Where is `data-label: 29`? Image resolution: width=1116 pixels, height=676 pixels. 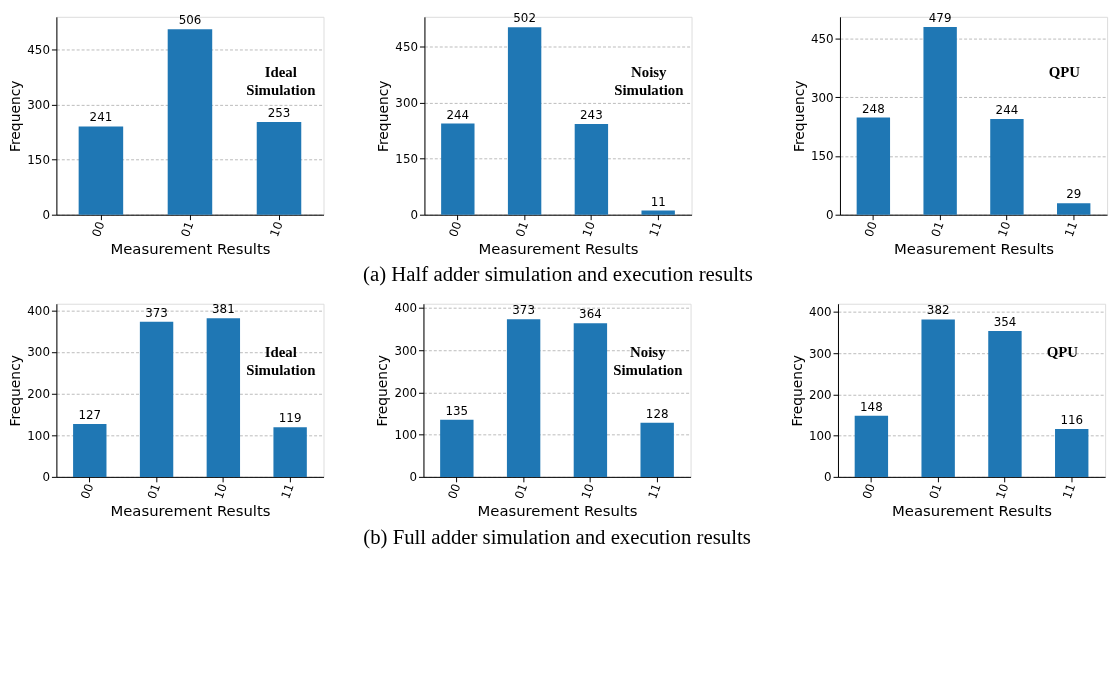 data-label: 29 is located at coordinates (1074, 194).